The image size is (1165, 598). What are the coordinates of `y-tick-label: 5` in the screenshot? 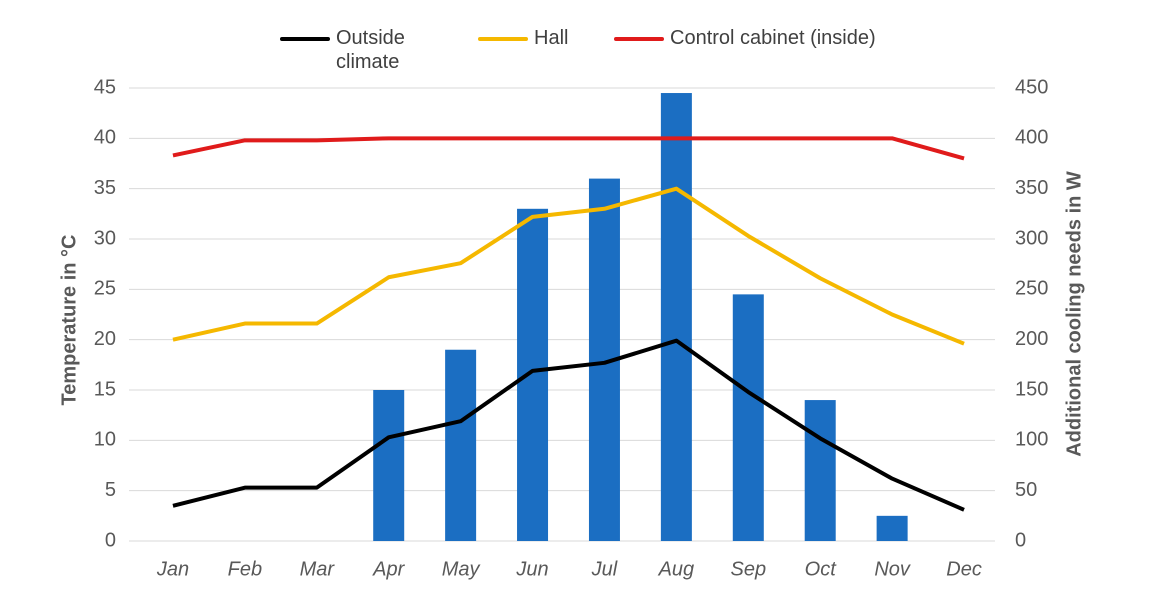 It's located at (110, 490).